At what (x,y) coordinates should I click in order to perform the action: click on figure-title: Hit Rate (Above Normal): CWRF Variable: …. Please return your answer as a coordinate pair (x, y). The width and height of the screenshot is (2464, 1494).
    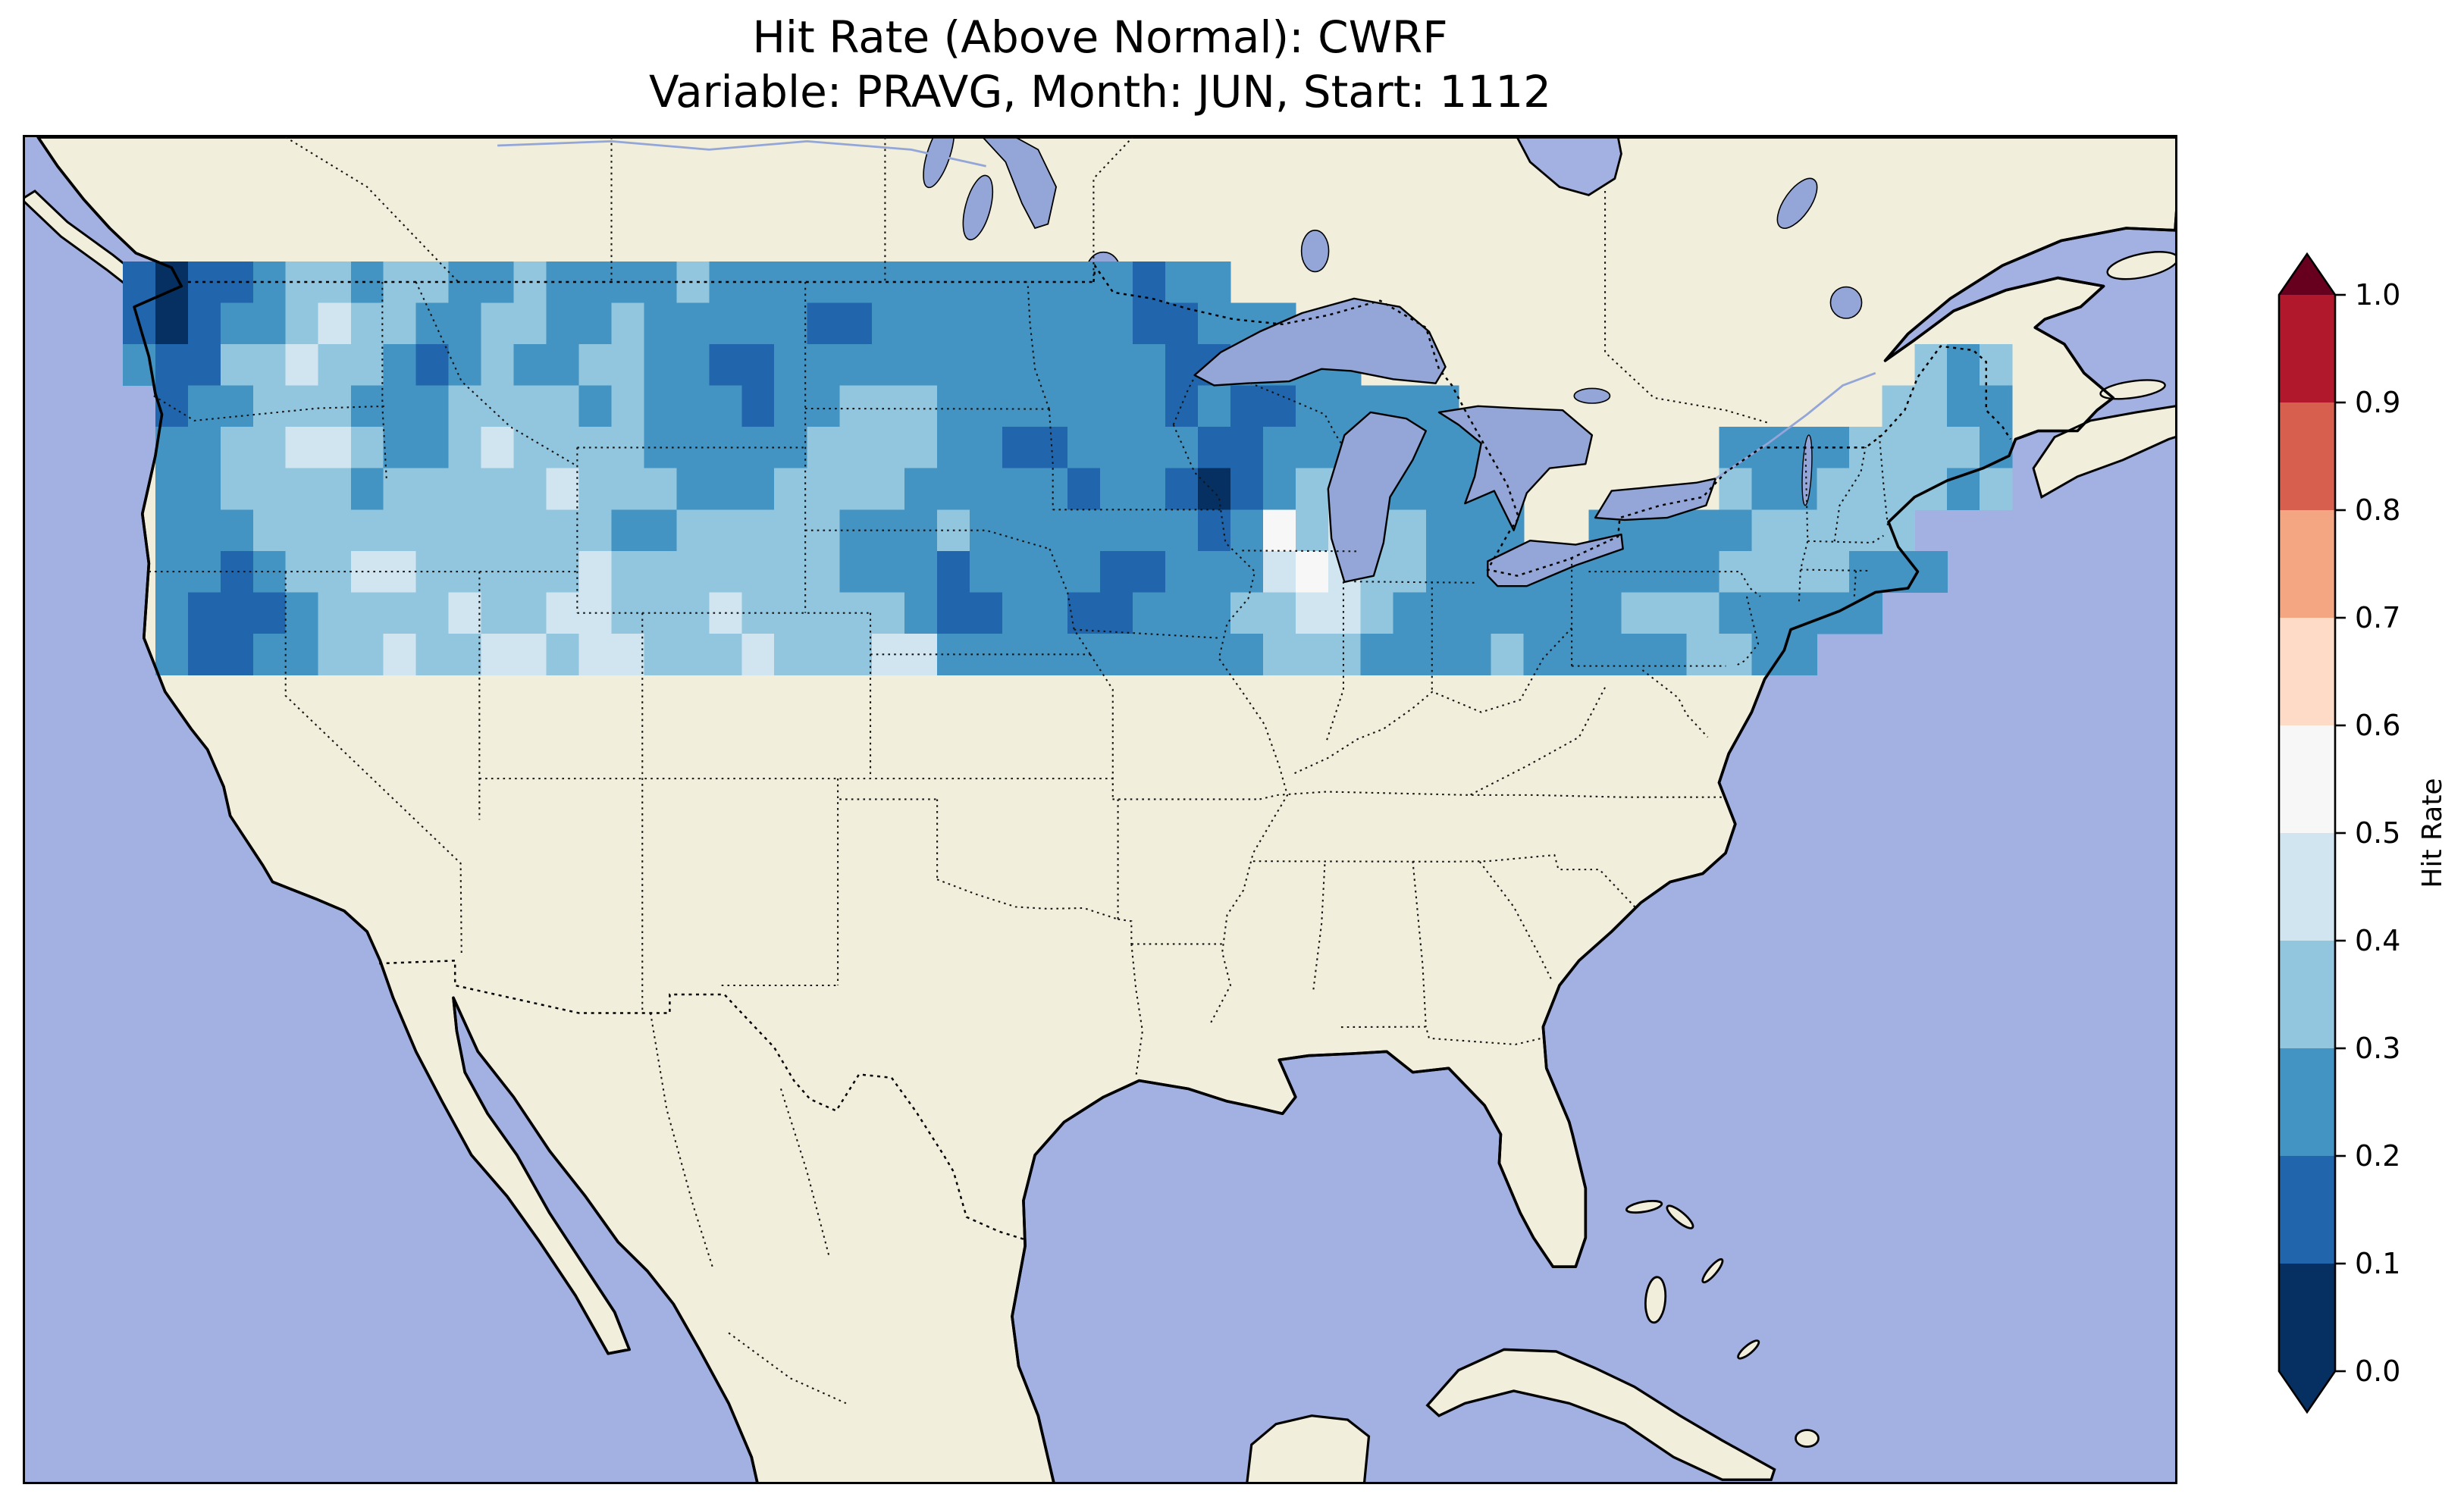
    Looking at the image, I should click on (1100, 65).